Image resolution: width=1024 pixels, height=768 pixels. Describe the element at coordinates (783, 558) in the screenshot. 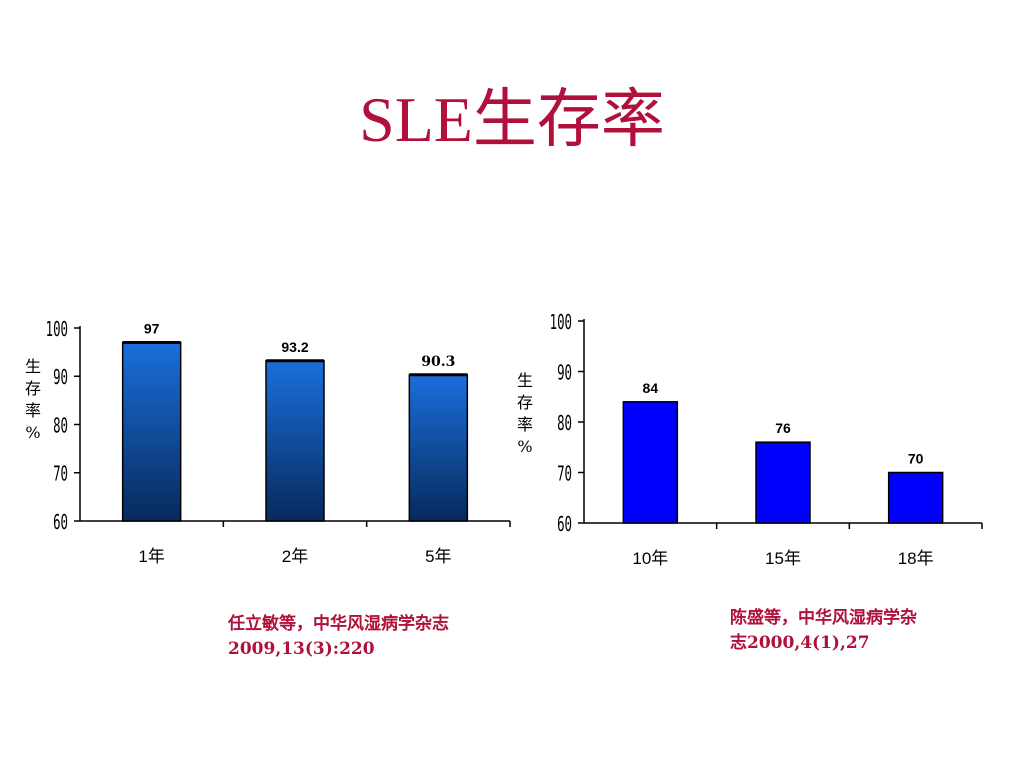

I see `category-label: 15年` at that location.